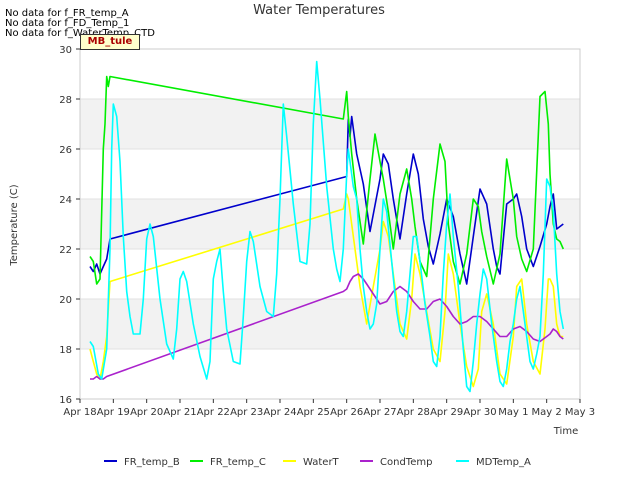 This screenshot has height=480, width=640. Describe the element at coordinates (14, 225) in the screenshot. I see `y-axis-label: Temperature (C)` at that location.